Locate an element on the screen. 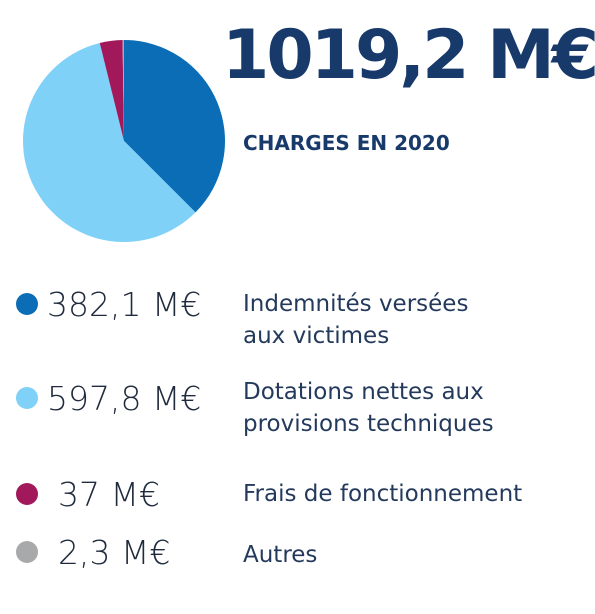  pie-chart is located at coordinates (123, 141).